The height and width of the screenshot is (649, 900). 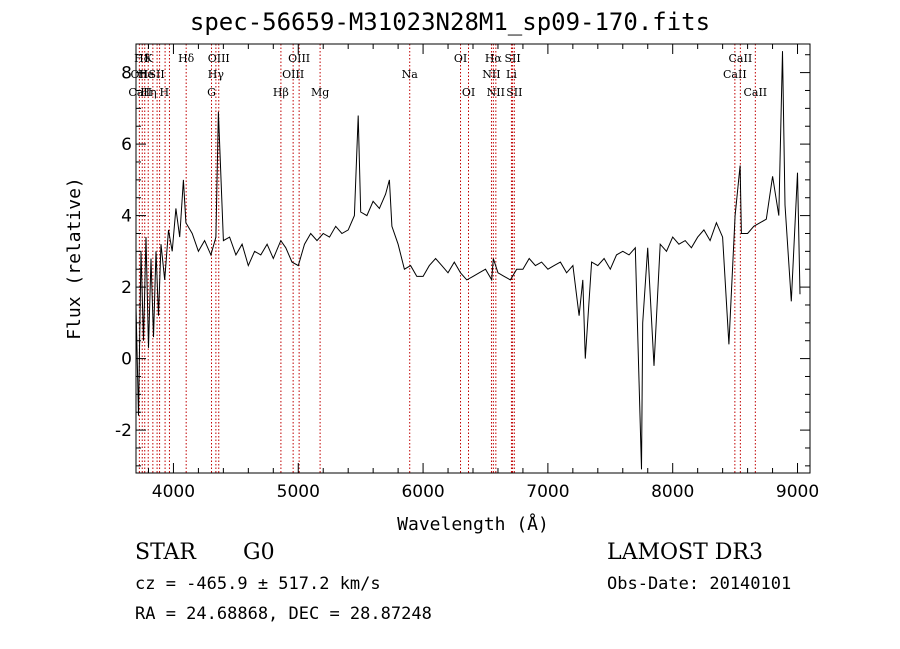 I want to click on observation-date: Obs-Date: 20140101, so click(x=699, y=584).